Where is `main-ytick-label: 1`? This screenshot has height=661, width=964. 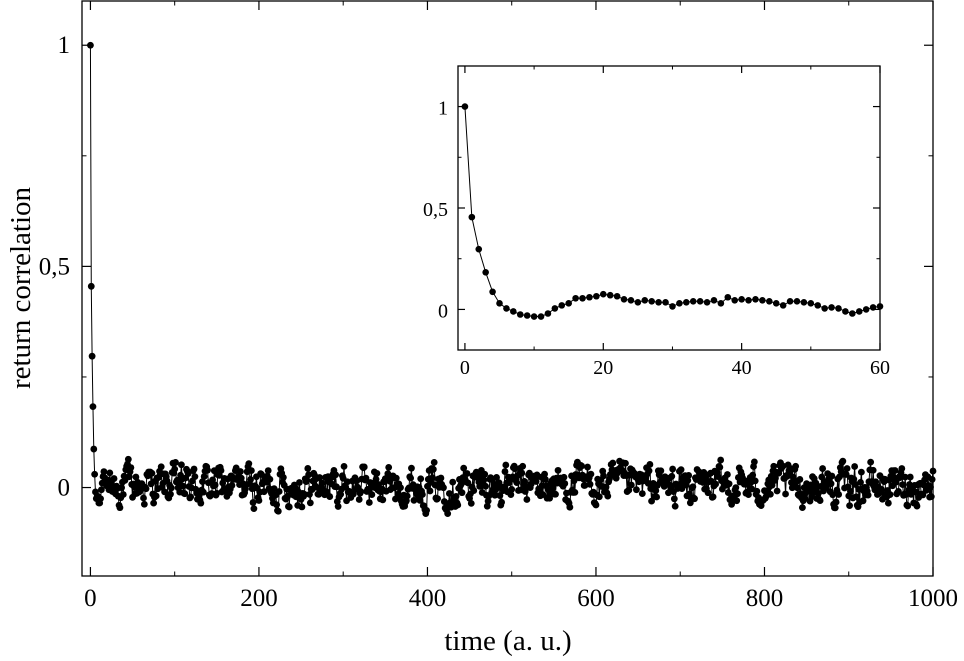 main-ytick-label: 1 is located at coordinates (64, 45).